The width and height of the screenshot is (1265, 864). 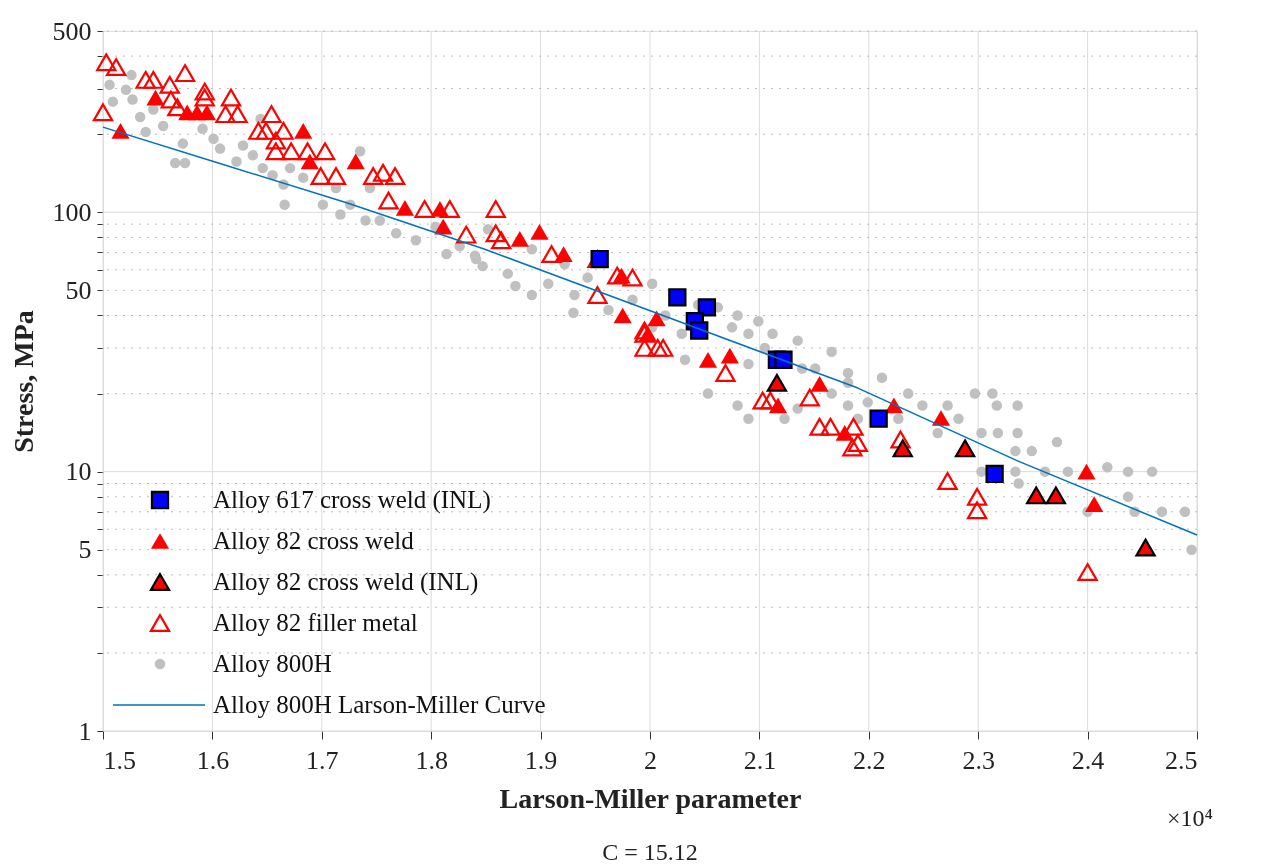 What do you see at coordinates (978, 760) in the screenshot?
I see `x-tick-label: 2.3` at bounding box center [978, 760].